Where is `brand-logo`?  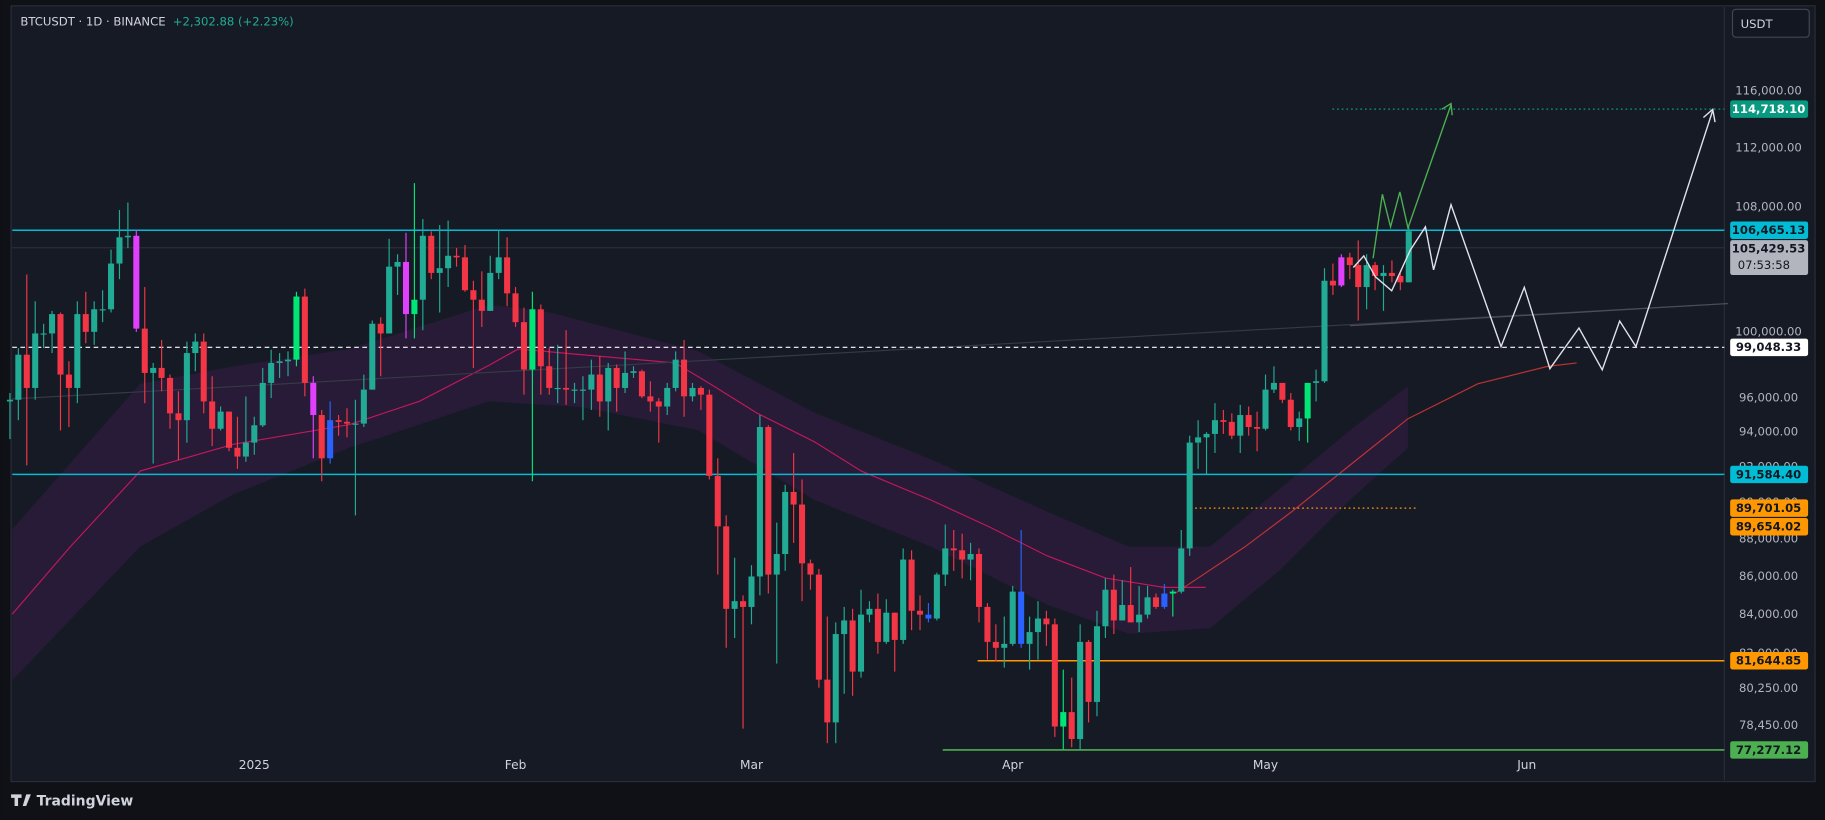 brand-logo is located at coordinates (21, 800).